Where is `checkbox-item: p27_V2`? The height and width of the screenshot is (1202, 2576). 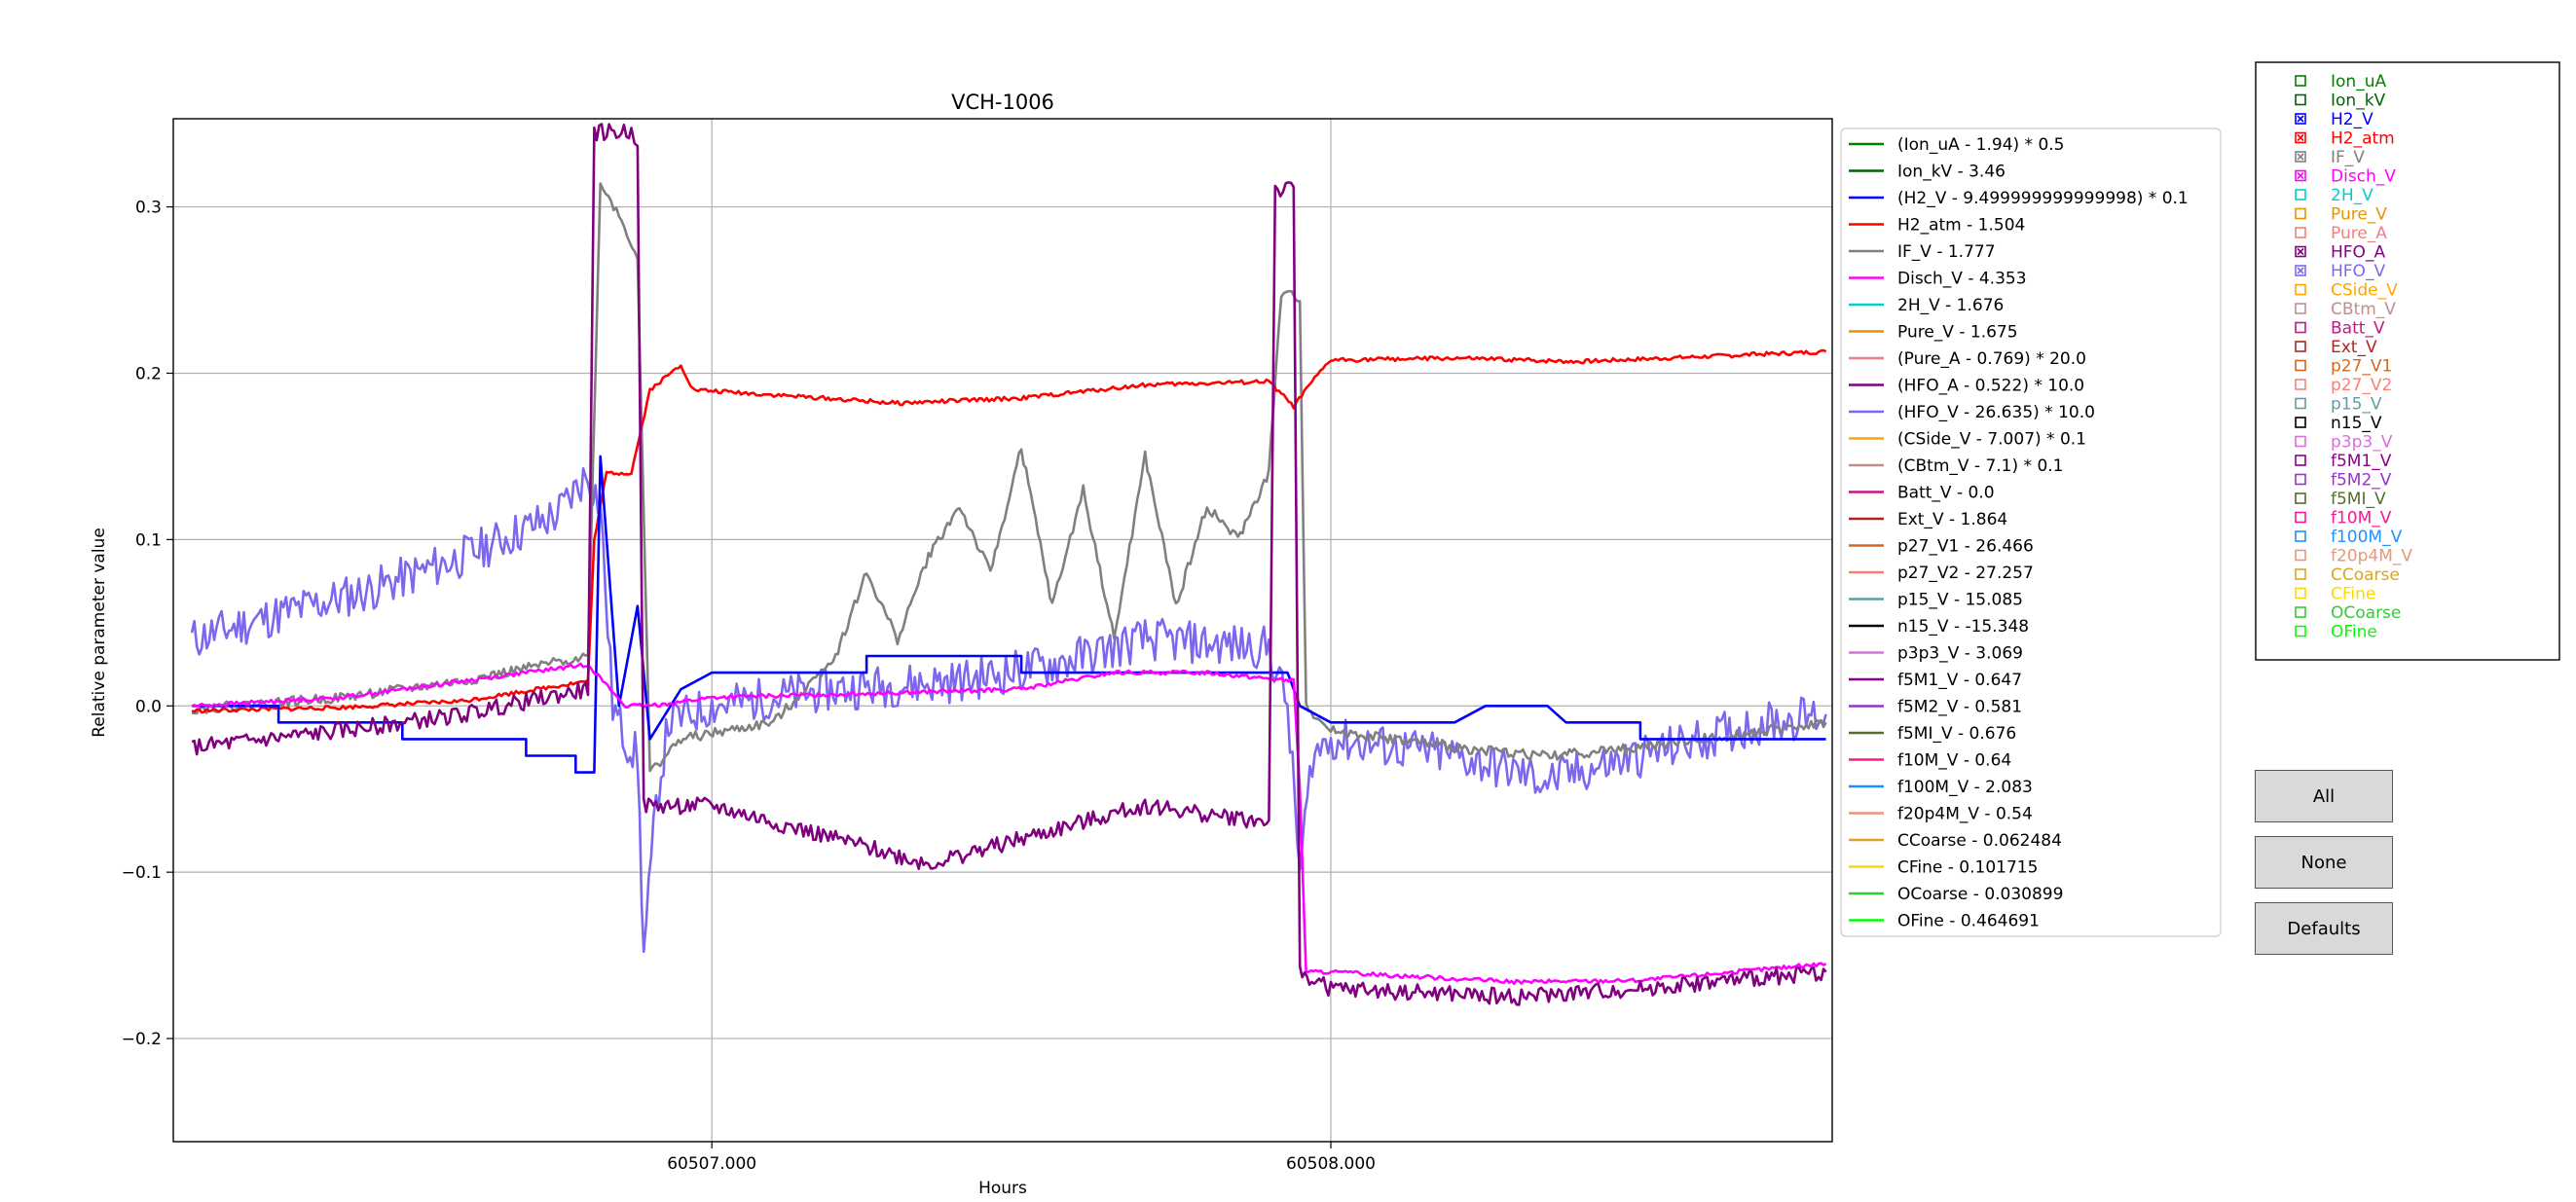 checkbox-item: p27_V2 is located at coordinates (2343, 385).